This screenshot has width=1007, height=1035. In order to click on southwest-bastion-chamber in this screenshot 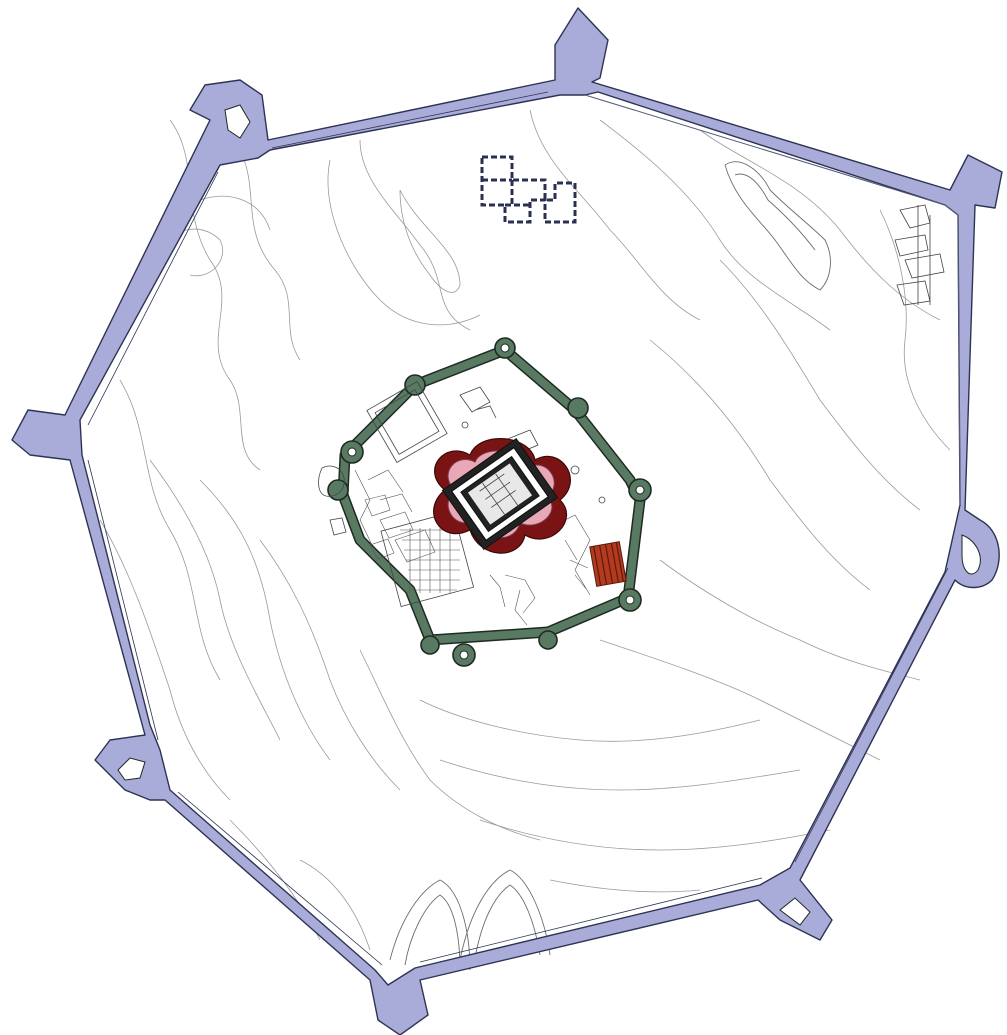, I will do `click(131, 769)`.